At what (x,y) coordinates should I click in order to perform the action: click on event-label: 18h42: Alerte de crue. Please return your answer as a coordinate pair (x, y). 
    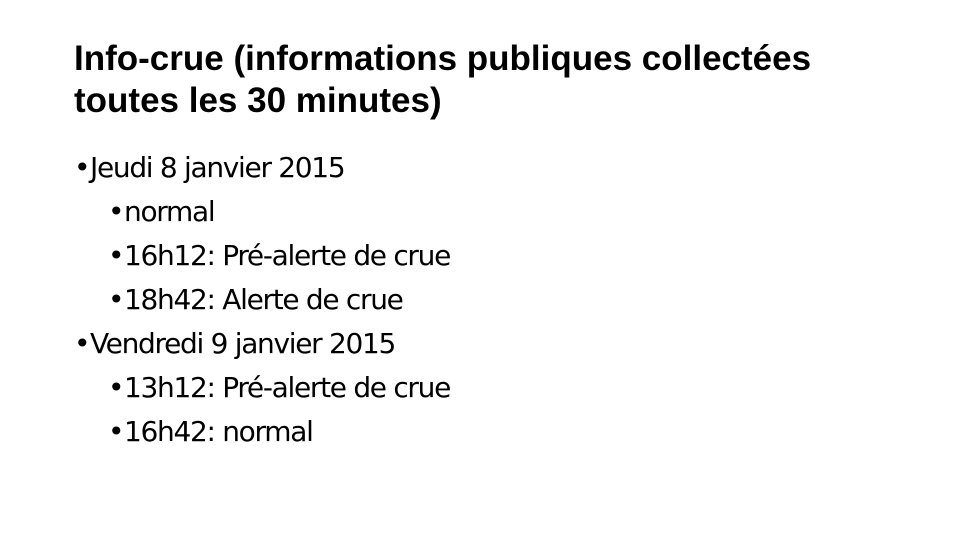
    Looking at the image, I should click on (264, 299).